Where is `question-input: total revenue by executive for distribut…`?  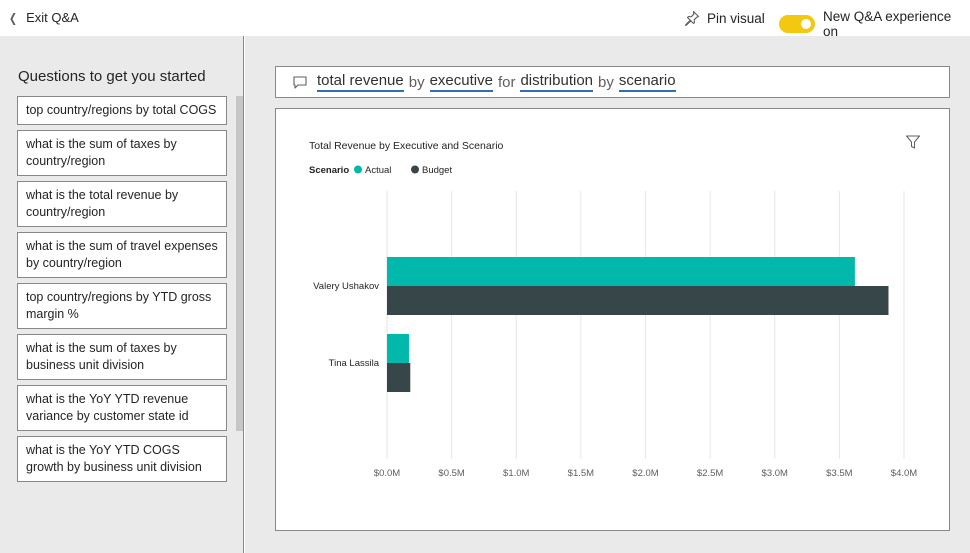
question-input: total revenue by executive for distribut… is located at coordinates (612, 82).